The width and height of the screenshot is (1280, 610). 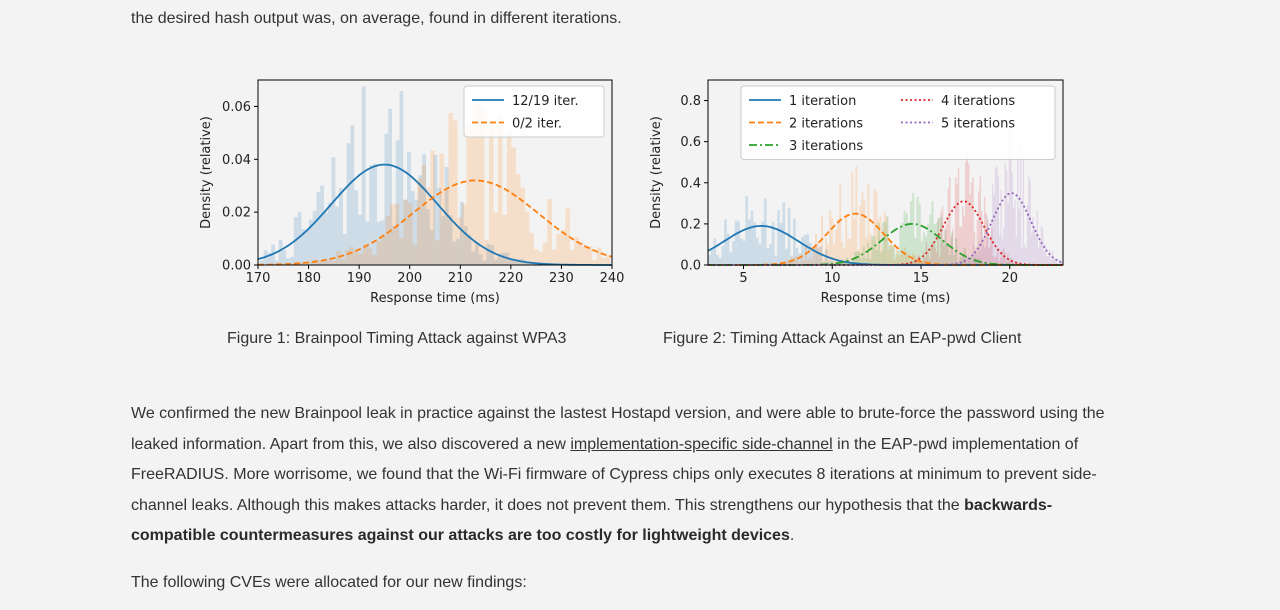 What do you see at coordinates (656, 172) in the screenshot?
I see `y-axis-label: Density (relative)` at bounding box center [656, 172].